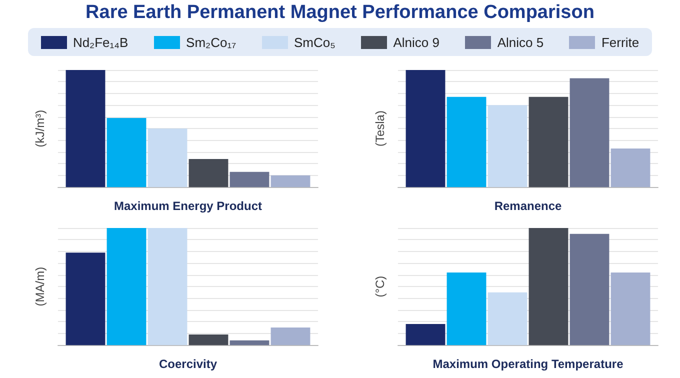 This screenshot has width=680, height=378. I want to click on x-axis-title: Maximum Operating Temperature, so click(528, 364).